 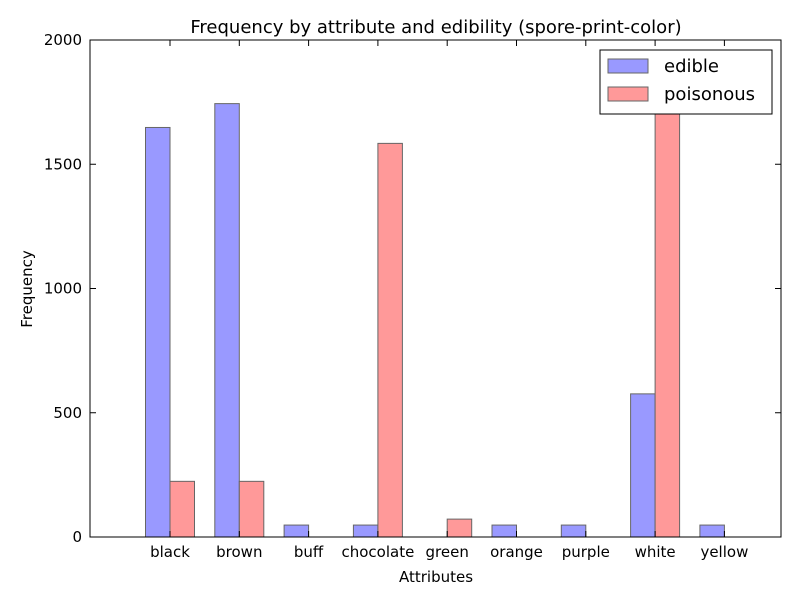 I want to click on x-tick-label-chocolate: chocolate, so click(x=377, y=552).